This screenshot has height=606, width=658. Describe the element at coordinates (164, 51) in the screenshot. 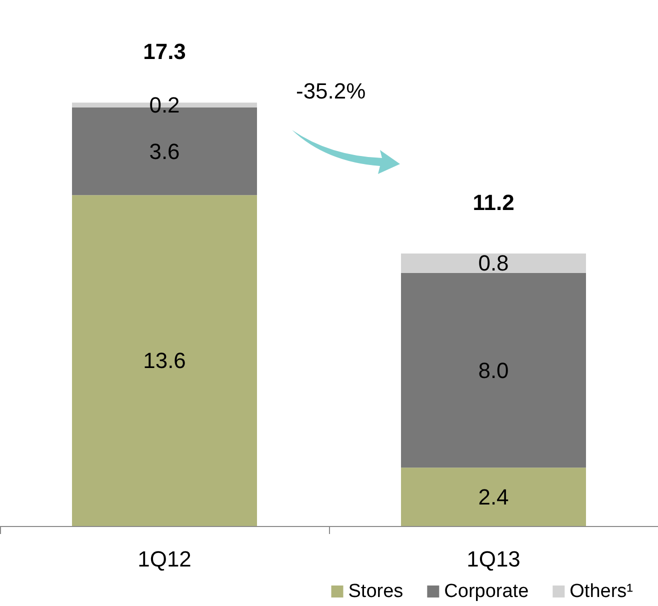

I see `total-label: 17.3` at that location.